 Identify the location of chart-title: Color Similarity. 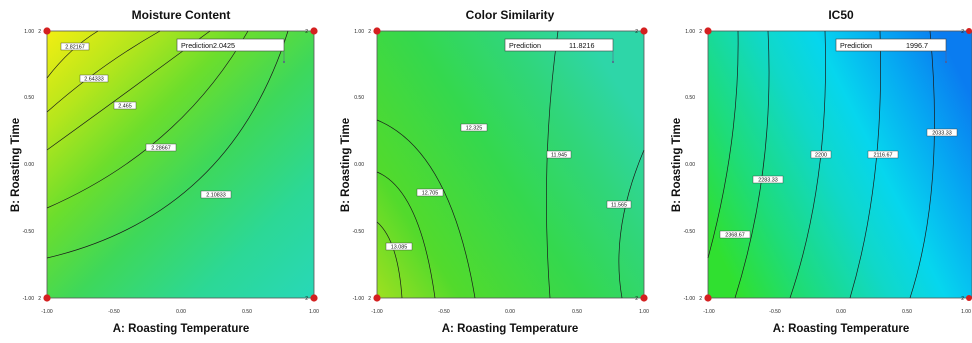
(510, 15).